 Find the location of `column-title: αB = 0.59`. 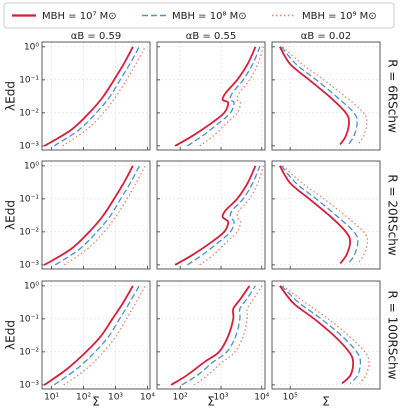

column-title: αB = 0.59 is located at coordinates (96, 36).